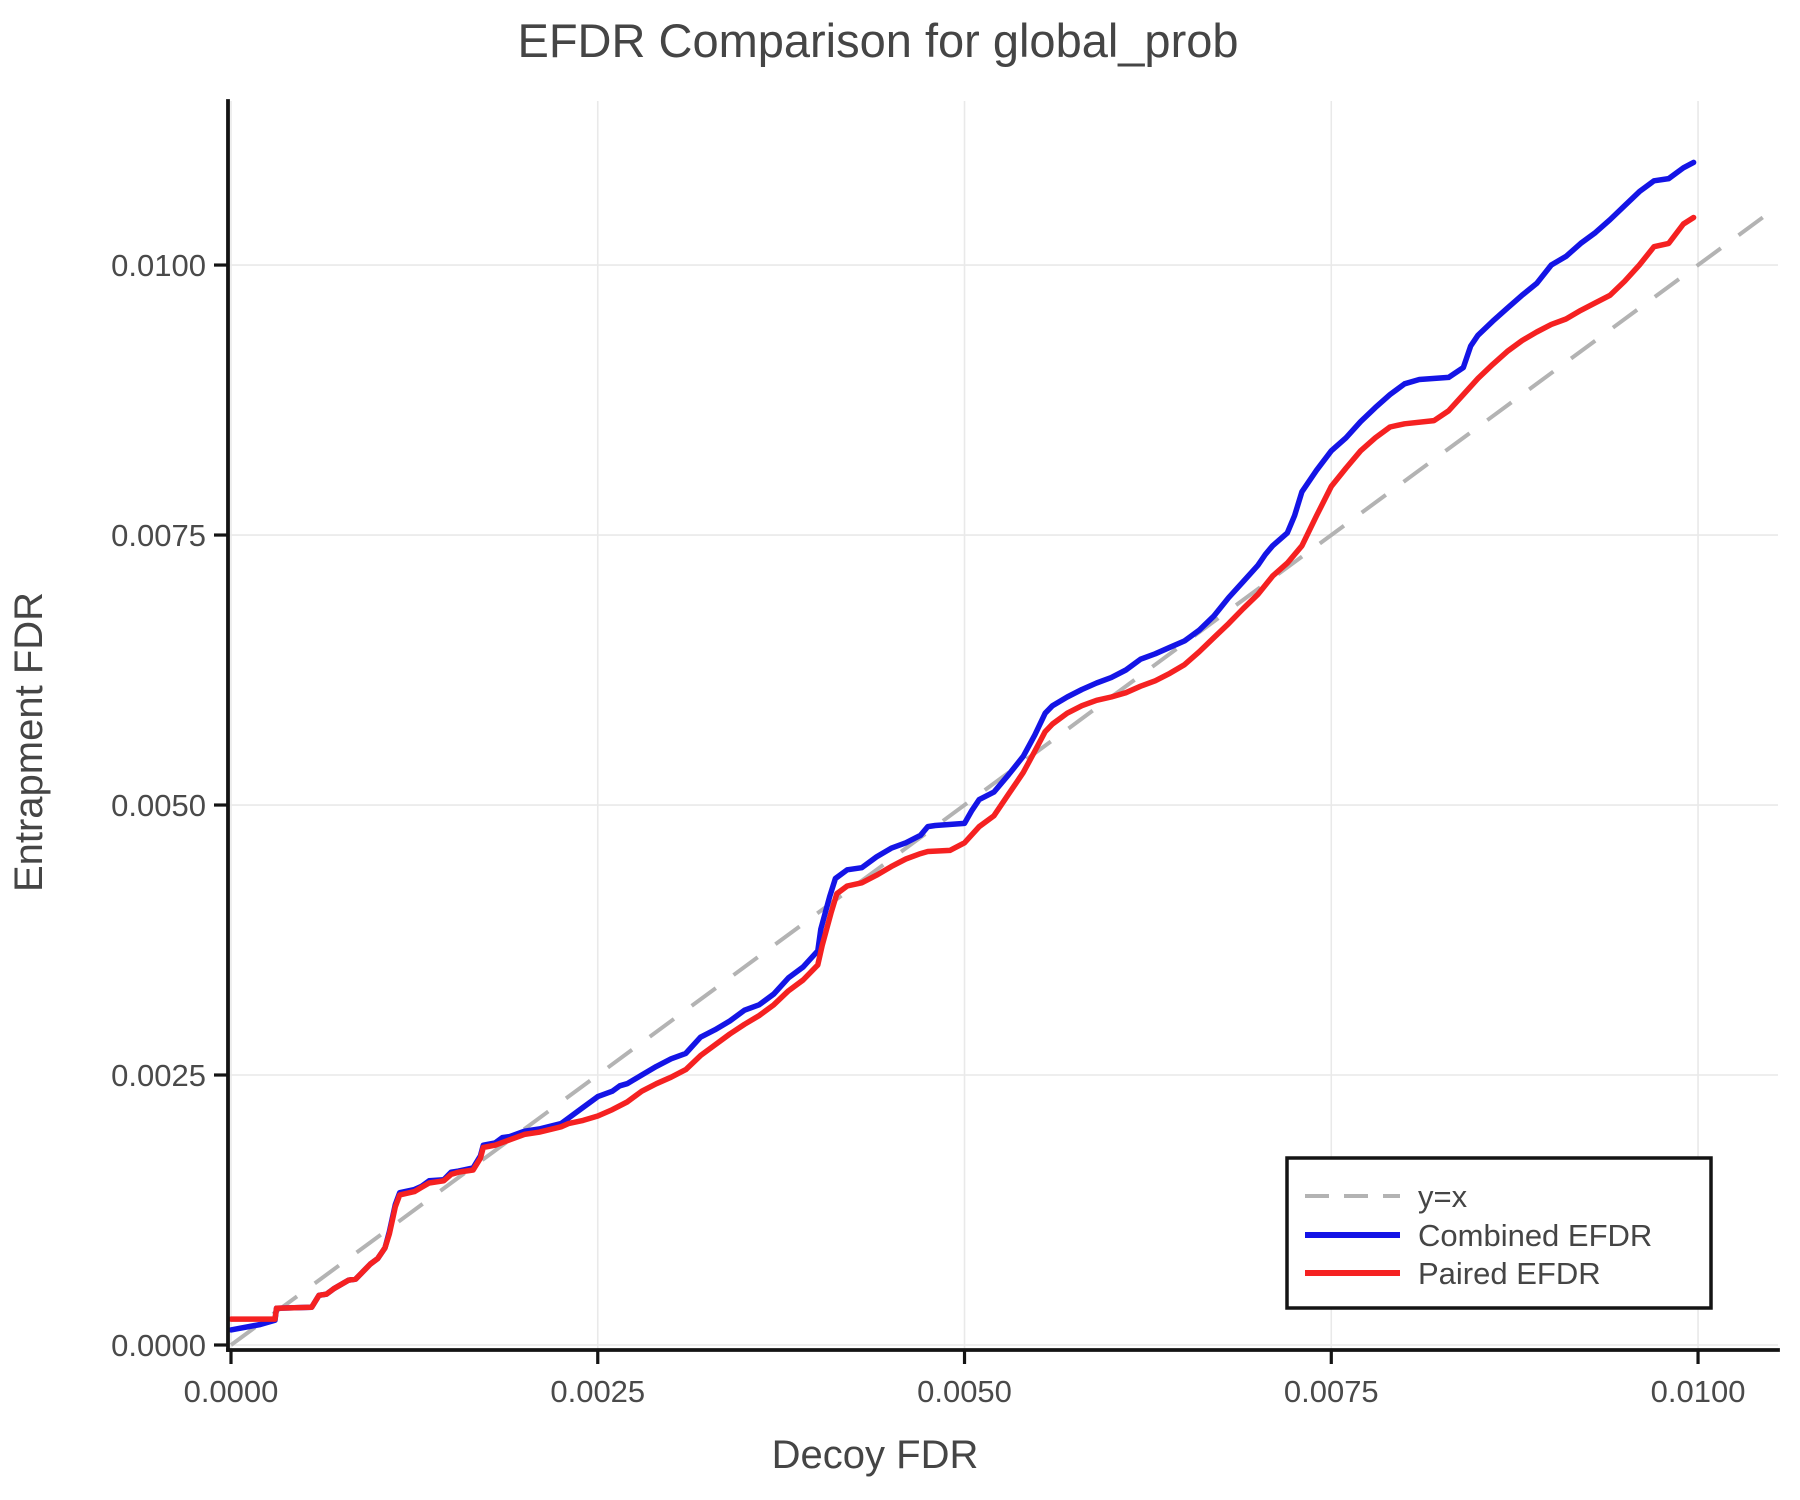 This screenshot has height=1500, width=1800. What do you see at coordinates (158, 805) in the screenshot?
I see `y-tick-label: 0.0050` at bounding box center [158, 805].